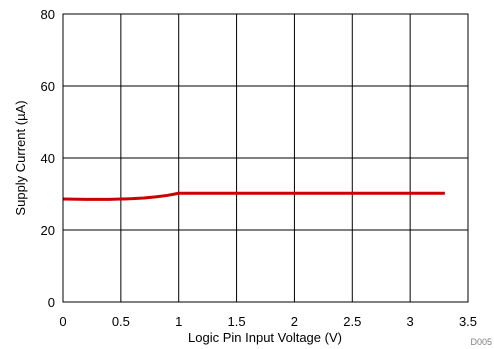 The height and width of the screenshot is (349, 494). What do you see at coordinates (178, 321) in the screenshot?
I see `x-tick-label: 1` at bounding box center [178, 321].